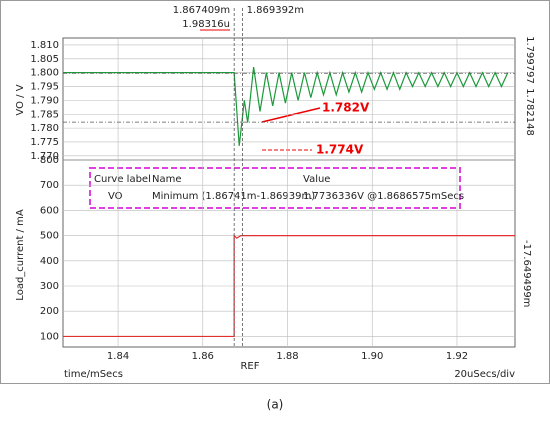  What do you see at coordinates (44, 142) in the screenshot?
I see `y-tick-label: 1.775` at bounding box center [44, 142].